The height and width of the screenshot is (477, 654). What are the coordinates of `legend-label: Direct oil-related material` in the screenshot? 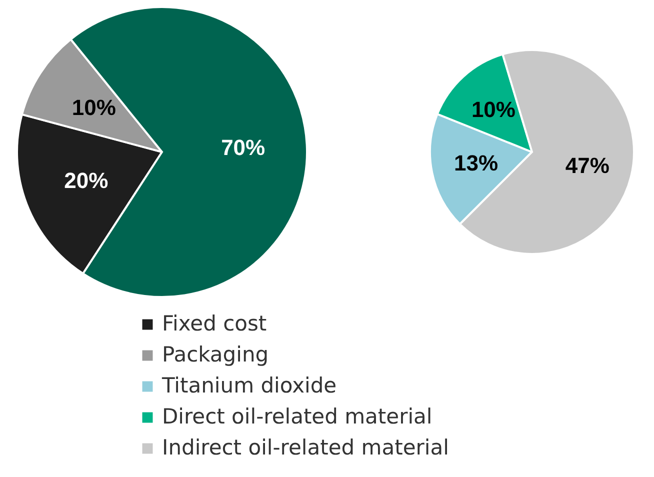 It's located at (297, 416).